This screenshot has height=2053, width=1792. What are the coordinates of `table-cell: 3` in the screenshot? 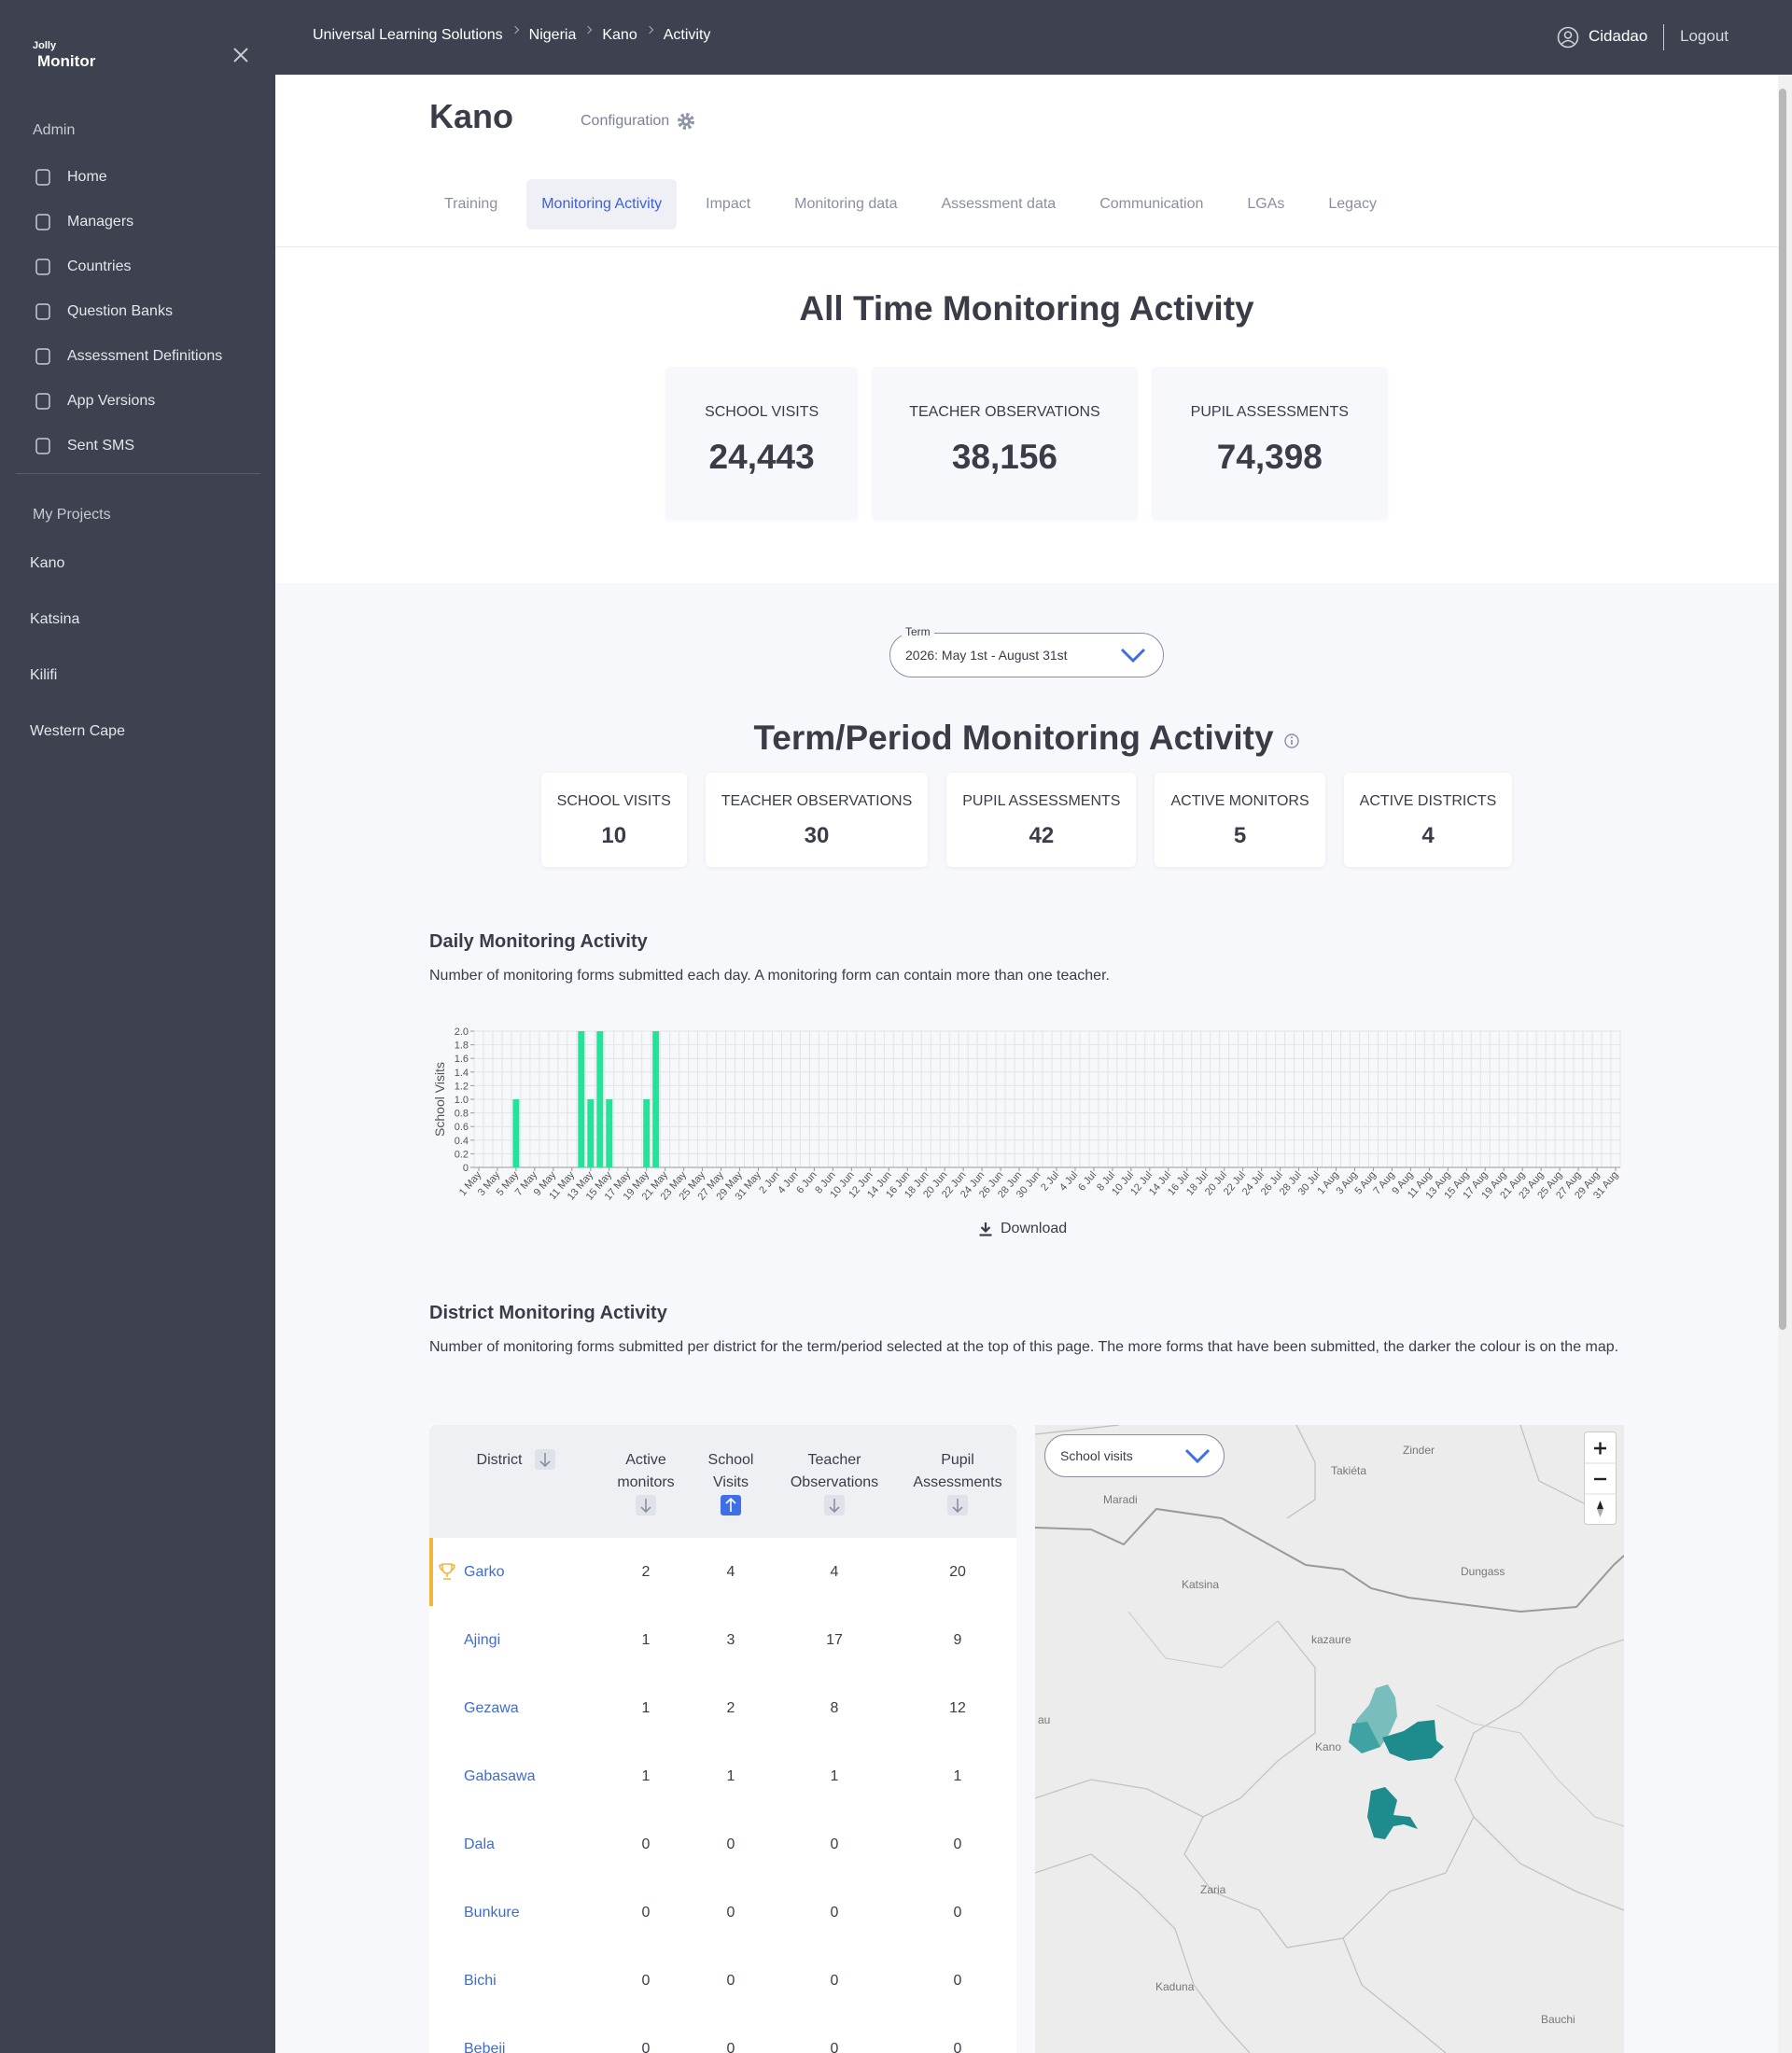 It's located at (730, 1640).